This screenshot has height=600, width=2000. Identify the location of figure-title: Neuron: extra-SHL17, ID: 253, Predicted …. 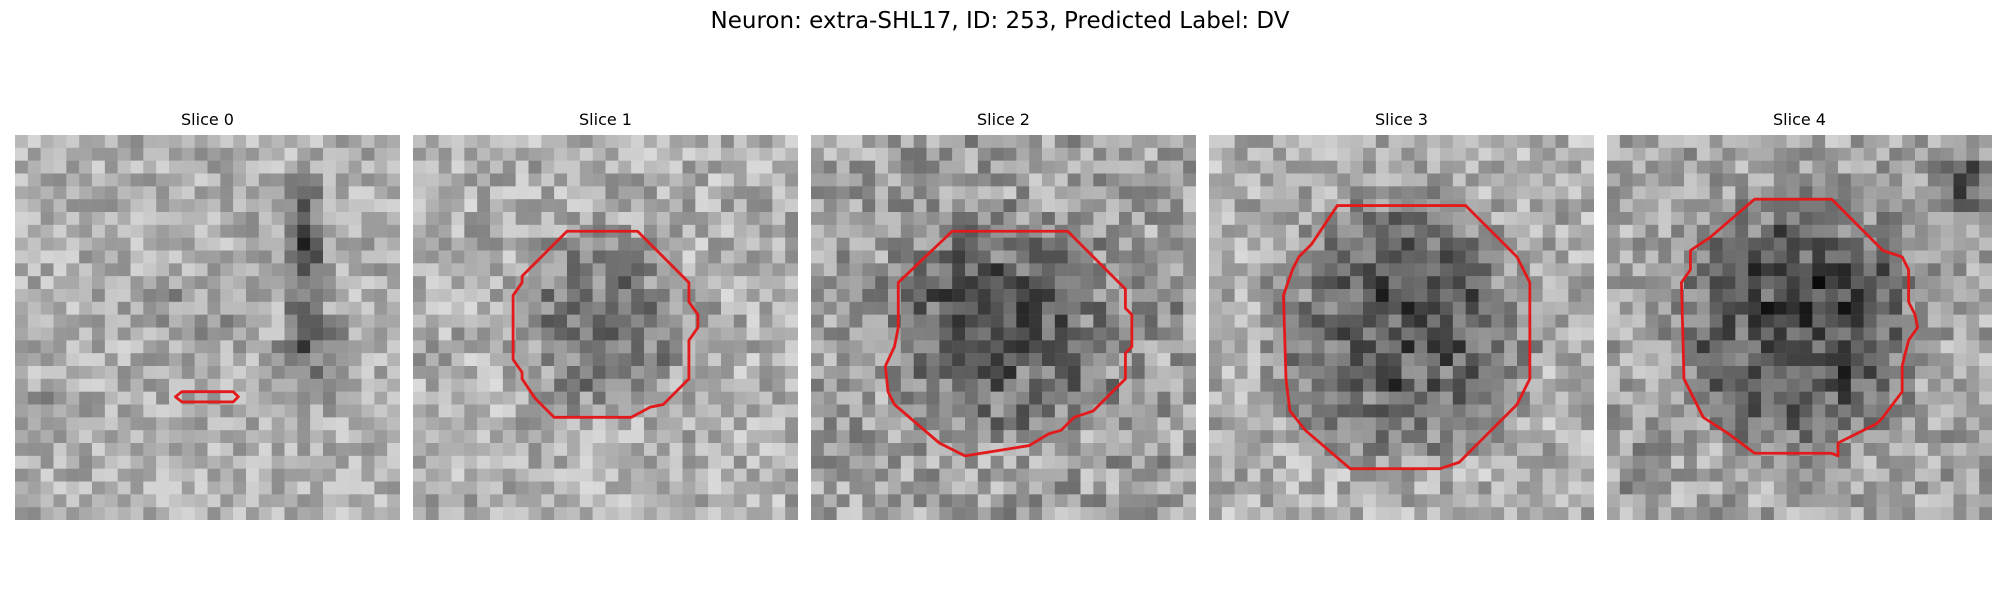
(1000, 21).